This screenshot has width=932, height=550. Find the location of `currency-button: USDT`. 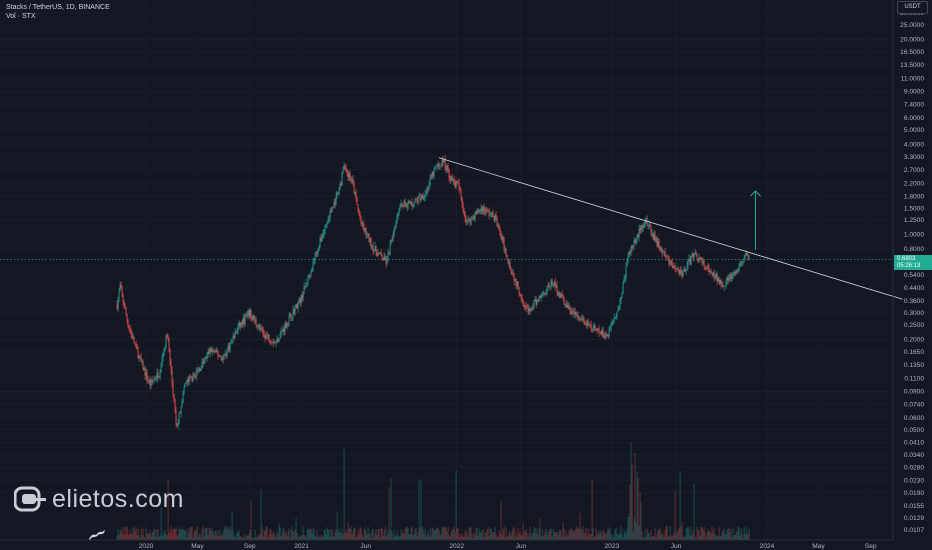

currency-button: USDT is located at coordinates (912, 7).